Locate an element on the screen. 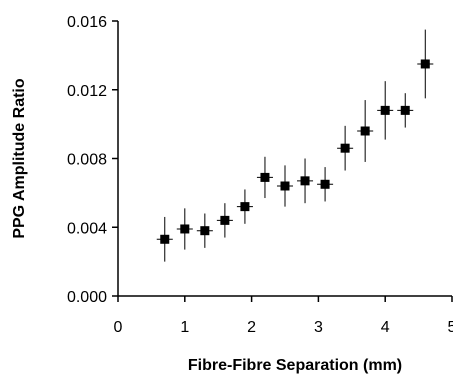  y-tick-label: 0.008 is located at coordinates (87, 160).